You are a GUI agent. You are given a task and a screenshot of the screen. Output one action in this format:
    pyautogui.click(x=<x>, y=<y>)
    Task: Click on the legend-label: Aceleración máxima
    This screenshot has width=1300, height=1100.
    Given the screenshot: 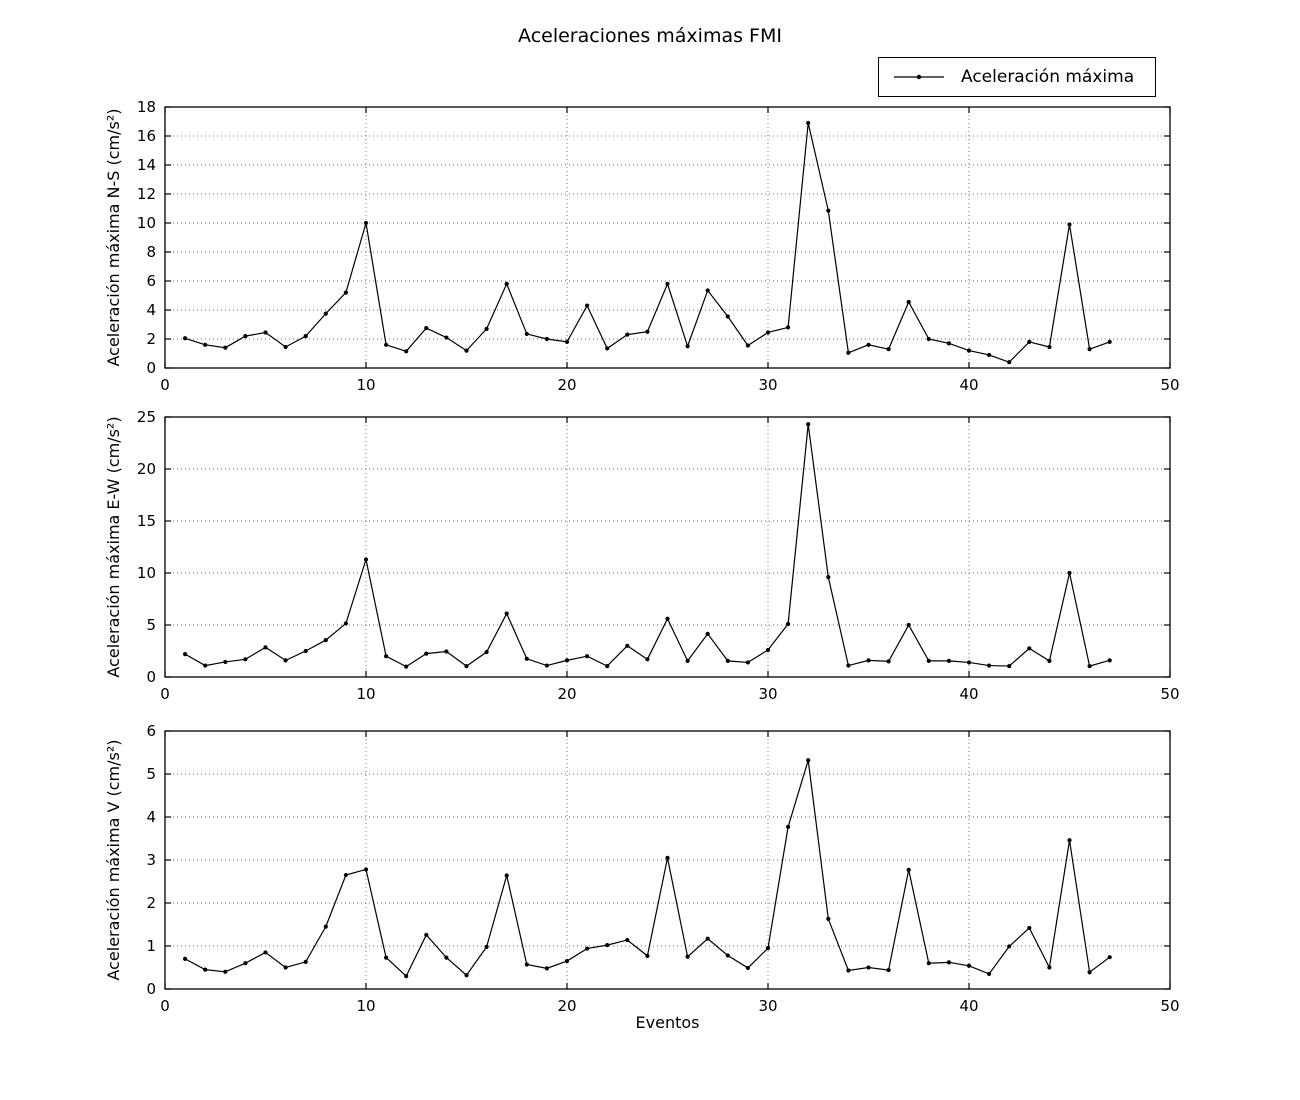 What is the action you would take?
    pyautogui.click(x=1048, y=77)
    